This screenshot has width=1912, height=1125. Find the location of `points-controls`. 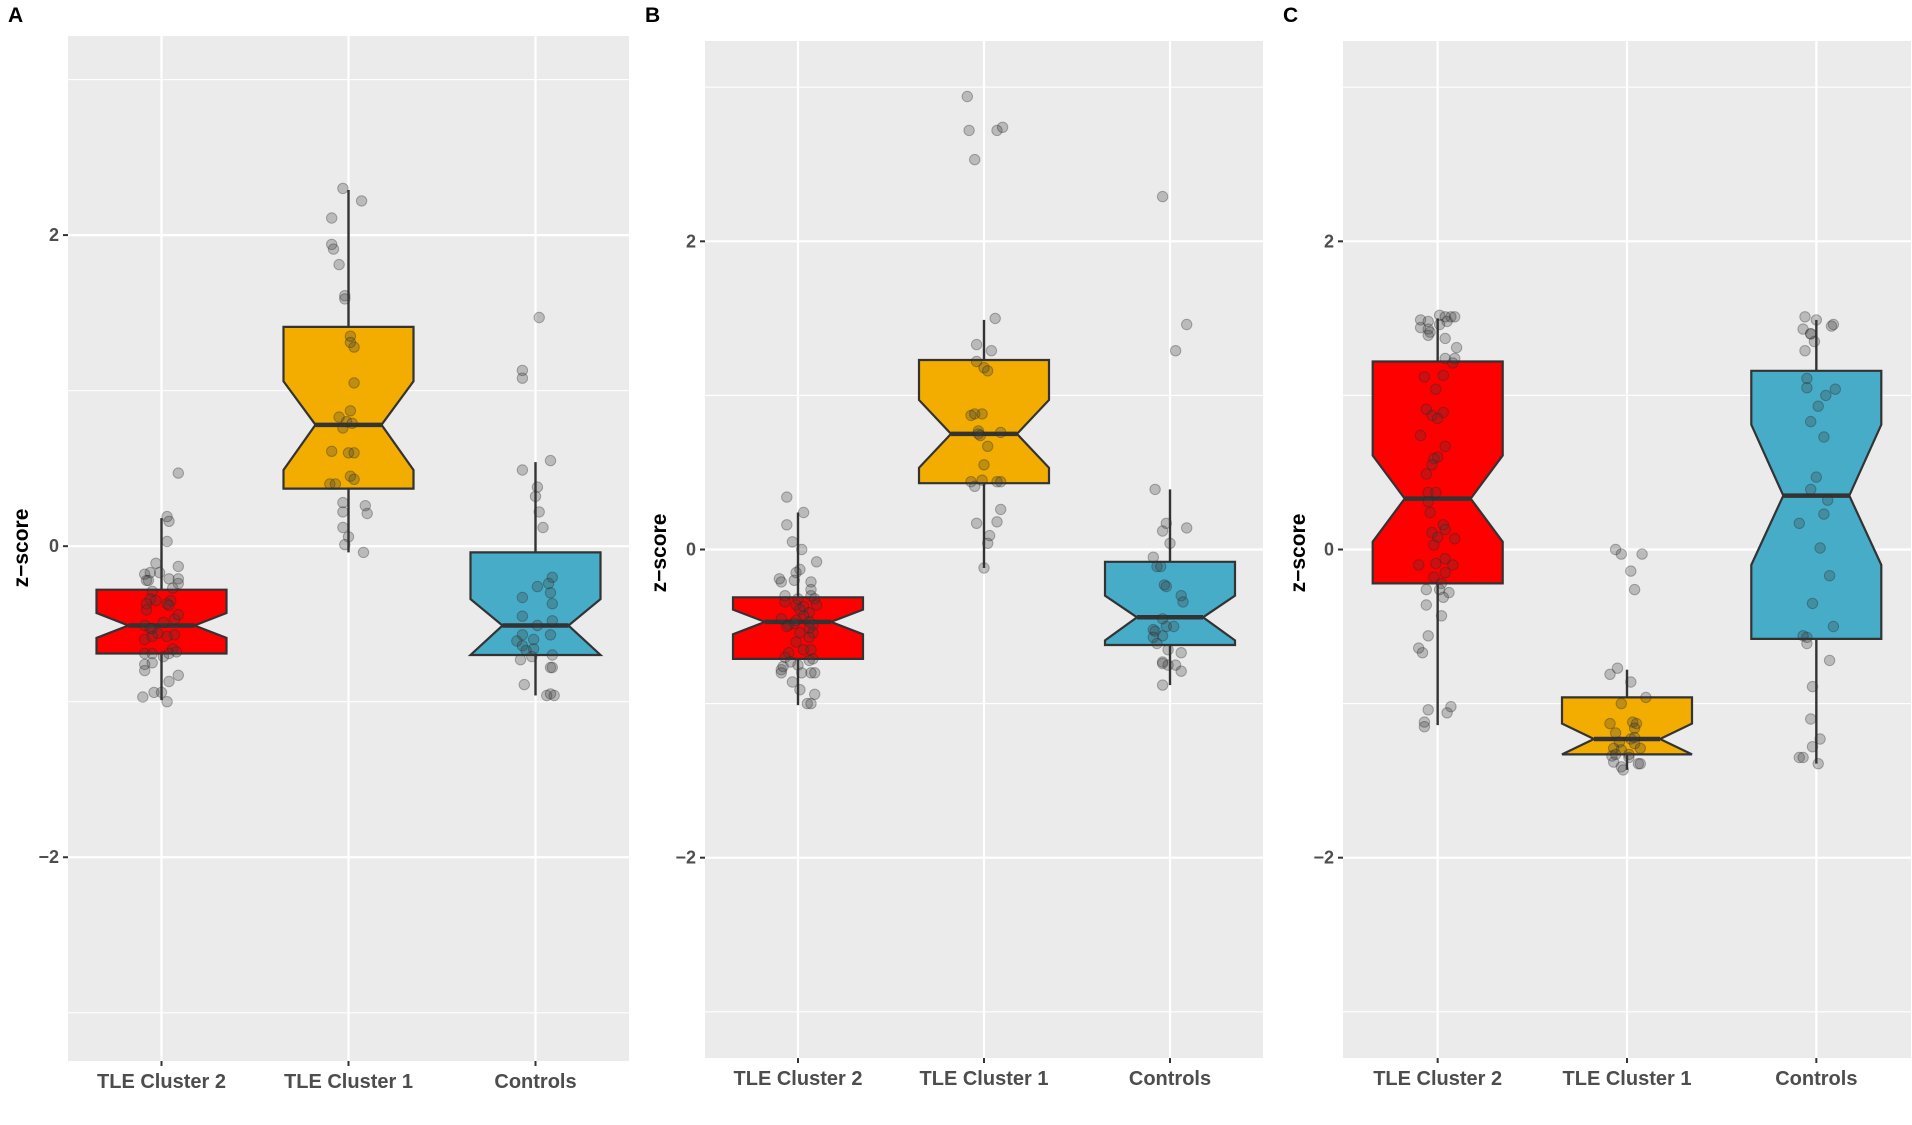

points-controls is located at coordinates (1817, 540).